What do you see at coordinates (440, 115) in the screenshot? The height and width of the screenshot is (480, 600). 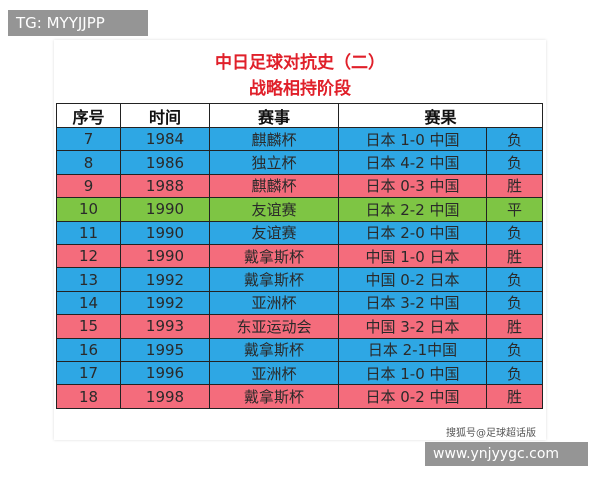 I see `header-cell: 赛果` at bounding box center [440, 115].